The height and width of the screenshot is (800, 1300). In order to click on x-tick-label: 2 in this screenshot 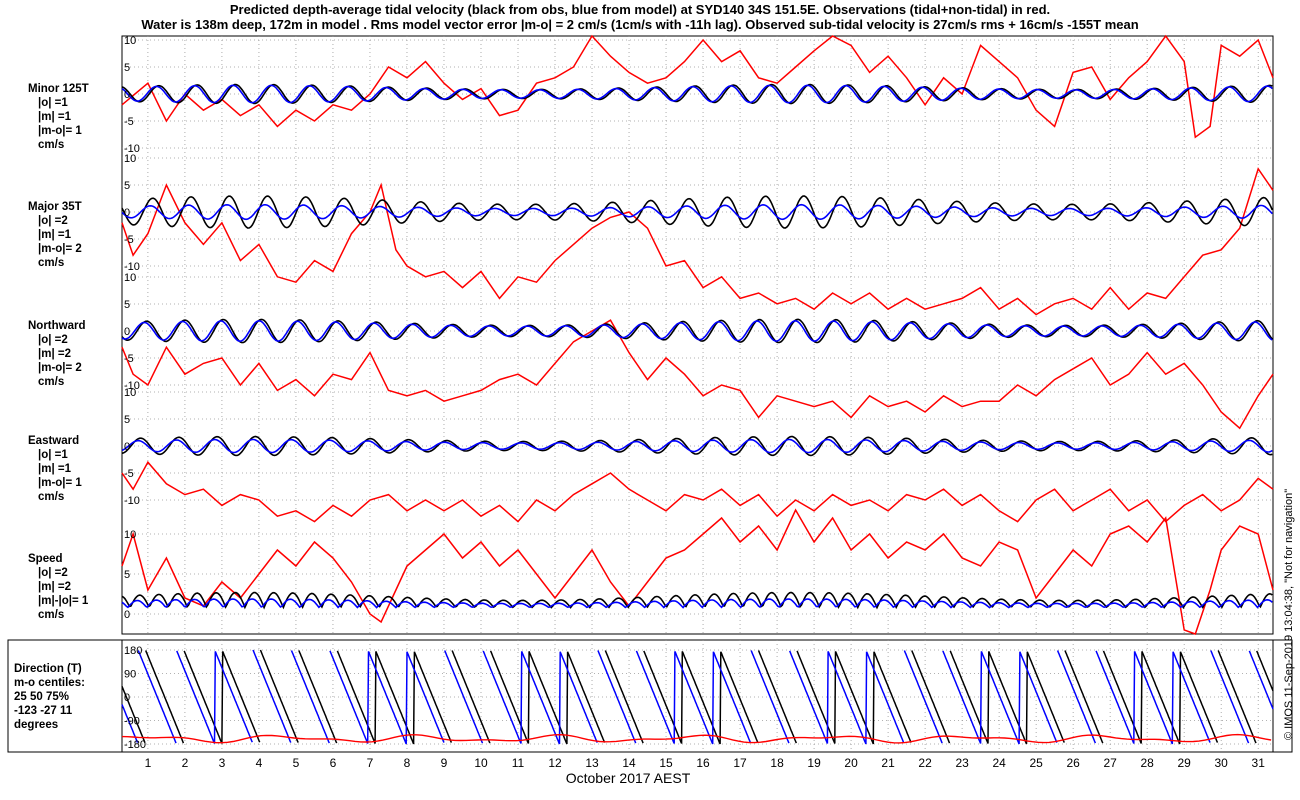, I will do `click(185, 763)`.